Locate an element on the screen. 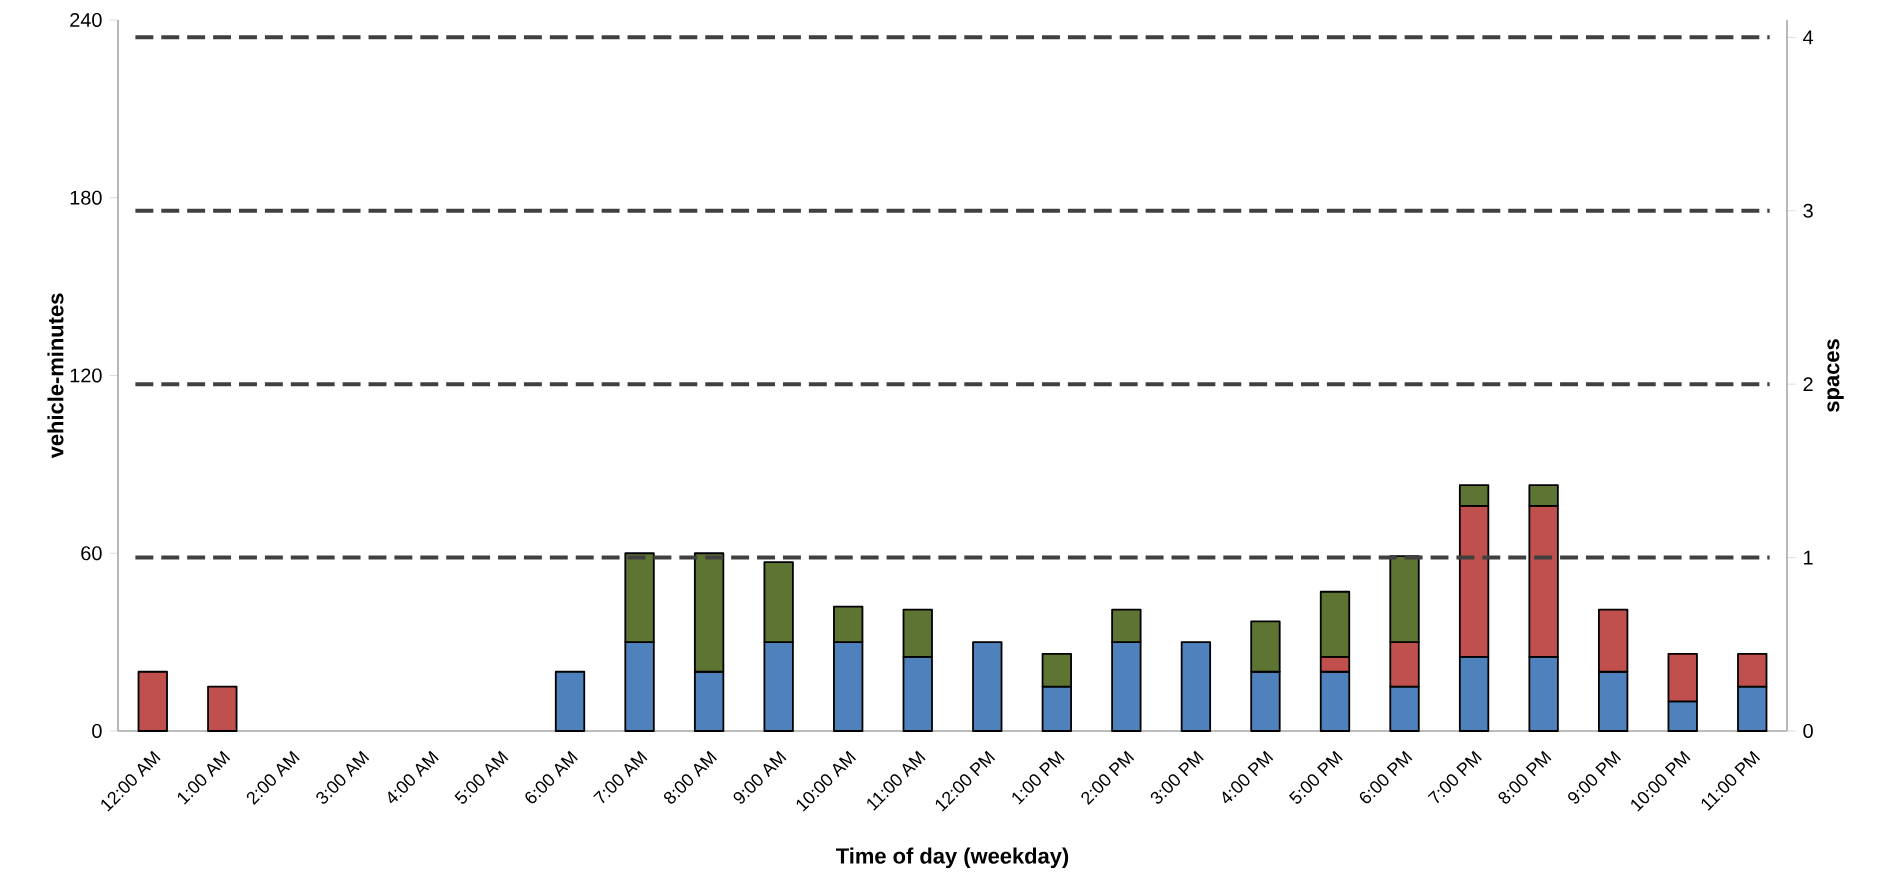  y2-tick-label: 3 is located at coordinates (1808, 210).